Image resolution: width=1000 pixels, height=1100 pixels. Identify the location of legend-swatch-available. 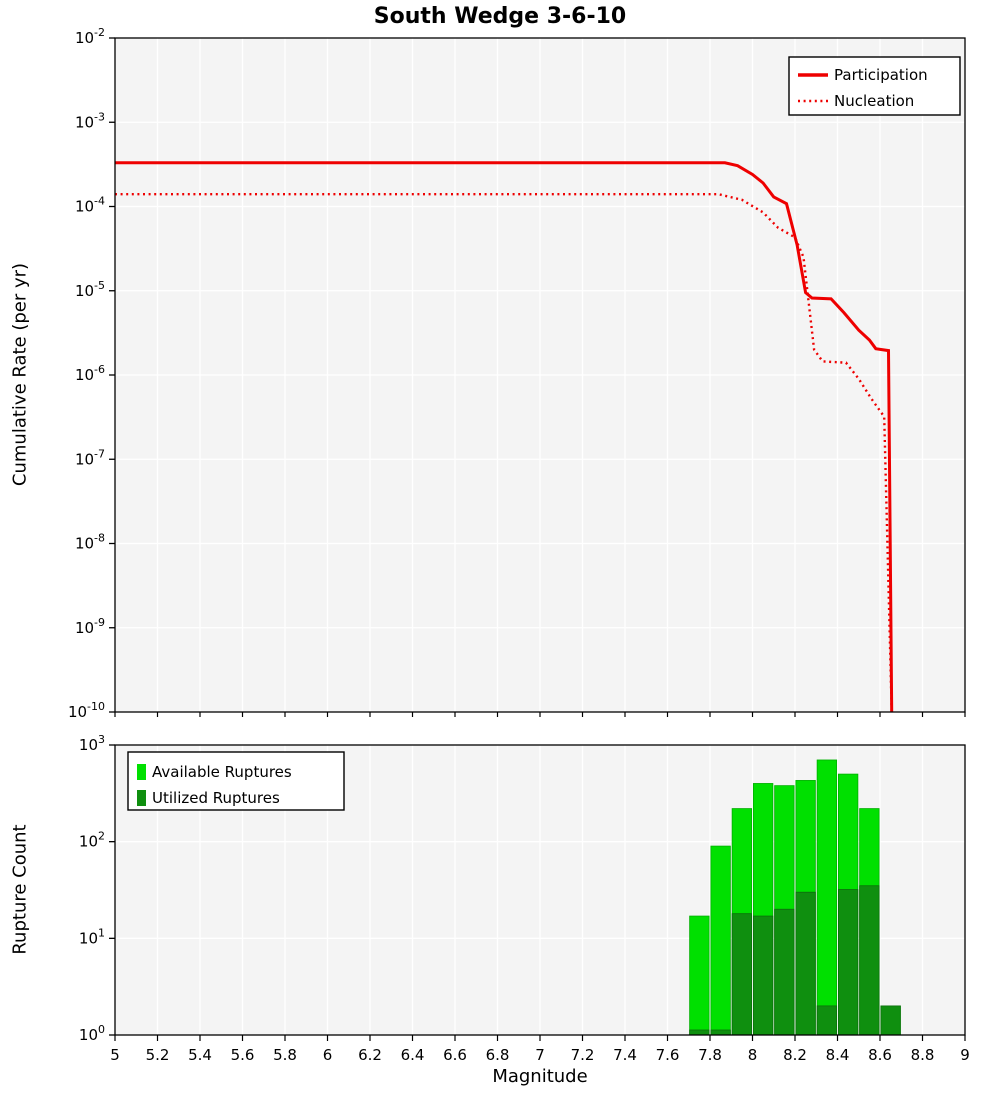
(141, 772).